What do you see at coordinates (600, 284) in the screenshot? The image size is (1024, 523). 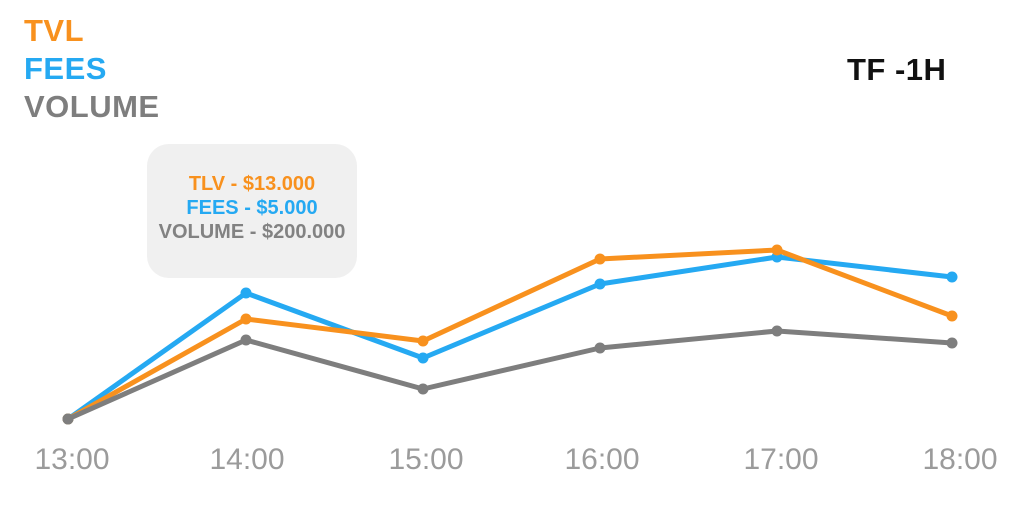 I see `data-point-fees-16:00` at bounding box center [600, 284].